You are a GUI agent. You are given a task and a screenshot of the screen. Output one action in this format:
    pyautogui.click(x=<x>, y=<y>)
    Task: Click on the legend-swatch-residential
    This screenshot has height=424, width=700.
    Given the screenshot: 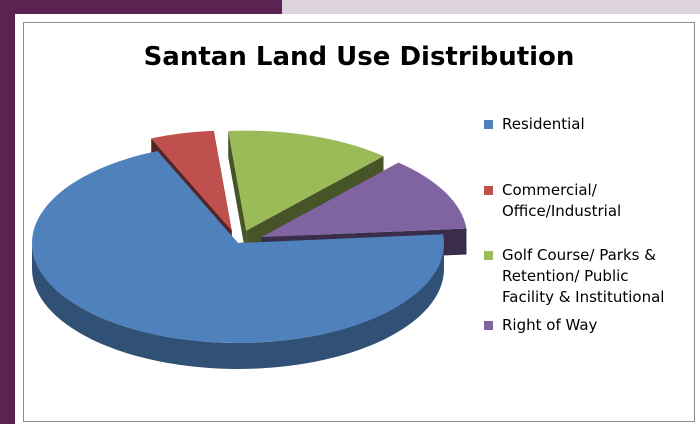 What is the action you would take?
    pyautogui.click(x=488, y=124)
    